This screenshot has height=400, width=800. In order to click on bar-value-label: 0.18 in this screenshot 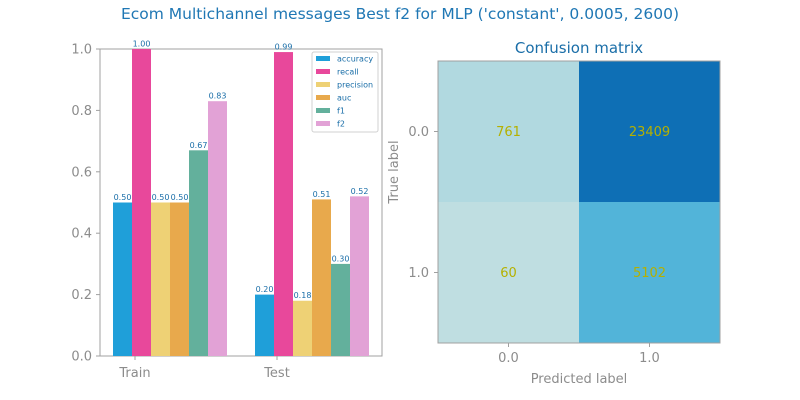, I will do `click(303, 295)`.